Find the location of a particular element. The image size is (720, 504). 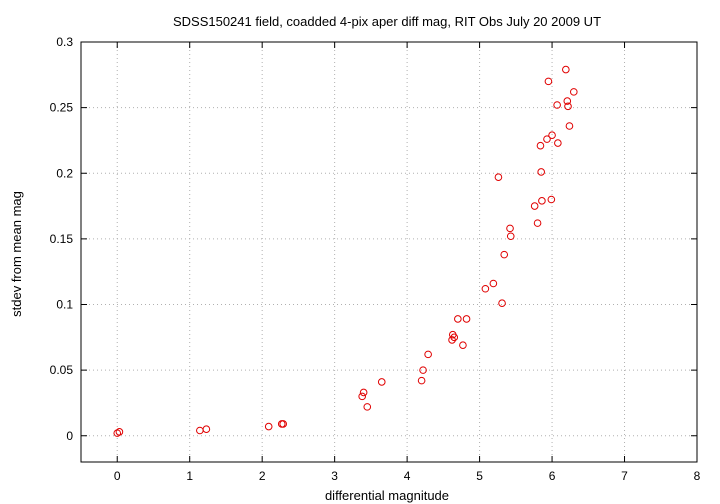

y-tick-label: 0.2 is located at coordinates (64, 173).